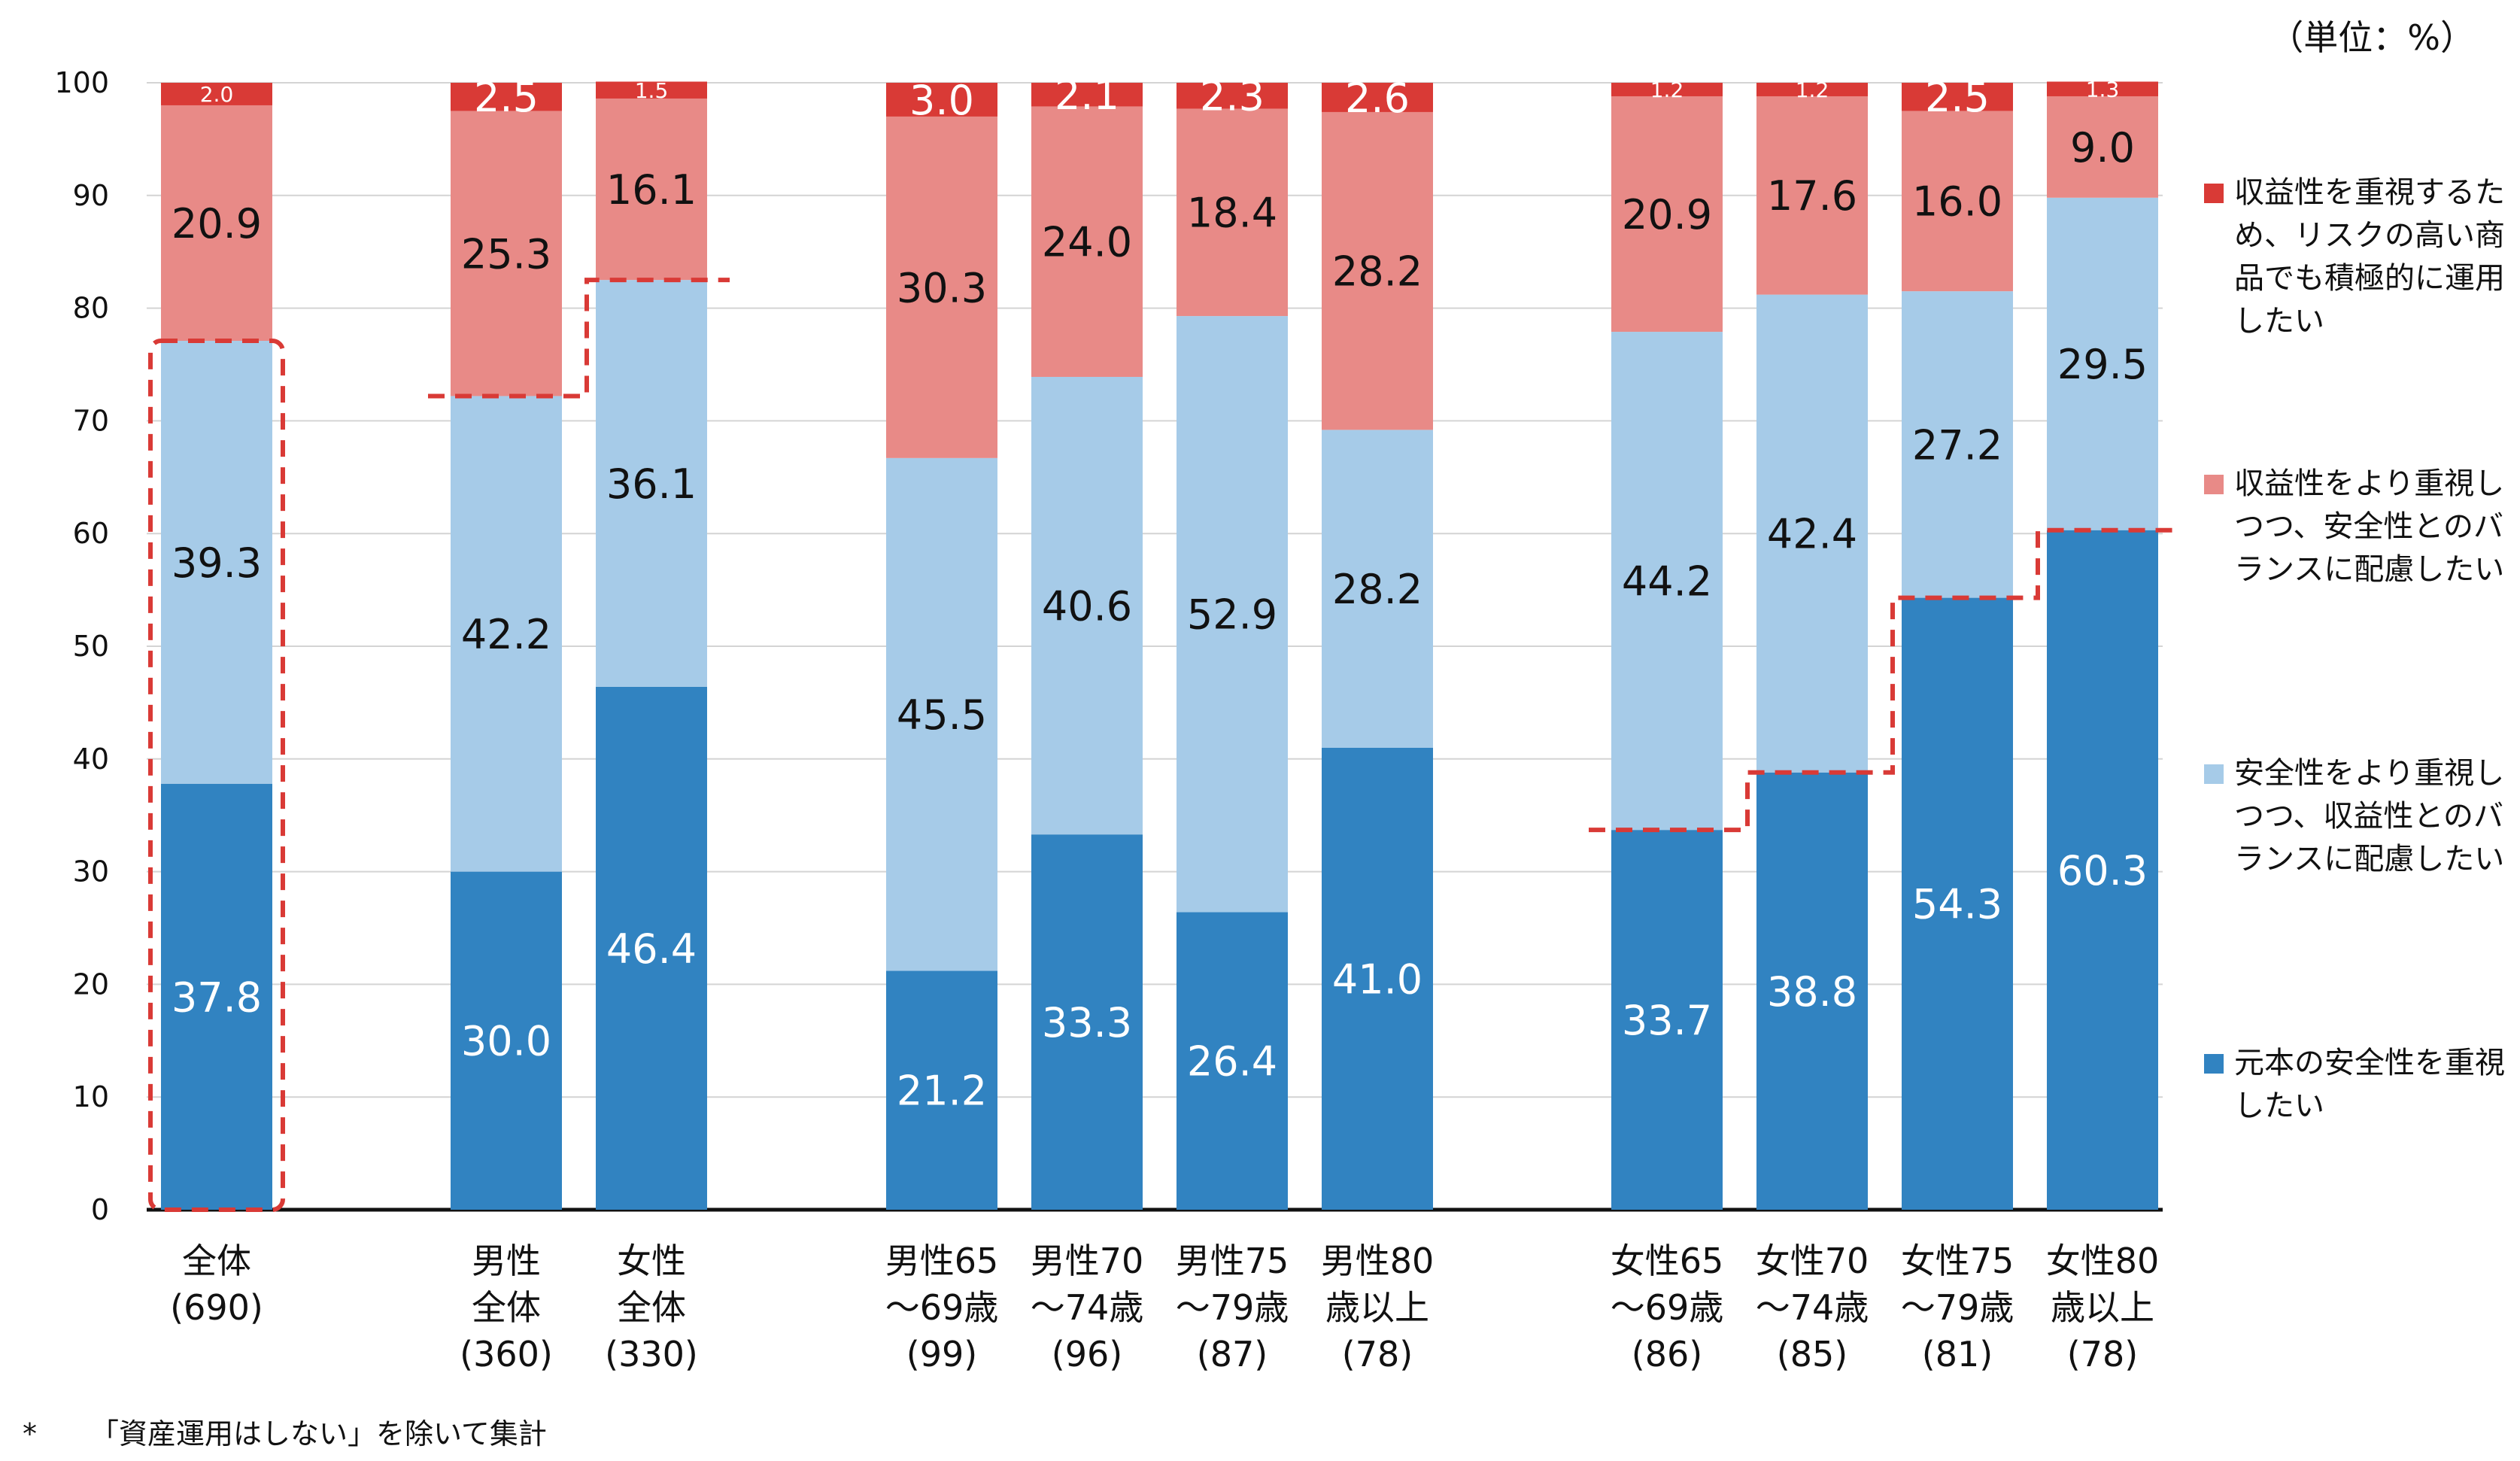  What do you see at coordinates (1232, 1354) in the screenshot?
I see `category-label: (87)` at bounding box center [1232, 1354].